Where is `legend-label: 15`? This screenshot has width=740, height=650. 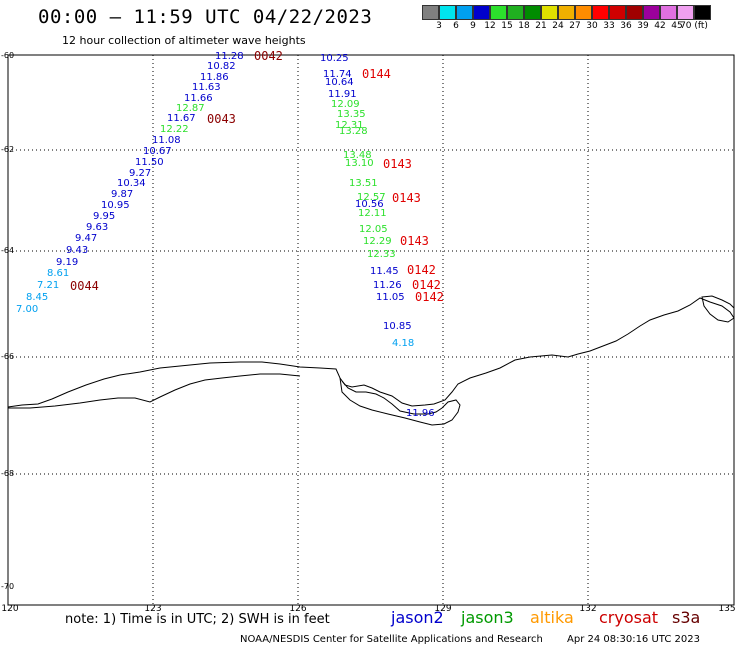 legend-label: 15 is located at coordinates (507, 26).